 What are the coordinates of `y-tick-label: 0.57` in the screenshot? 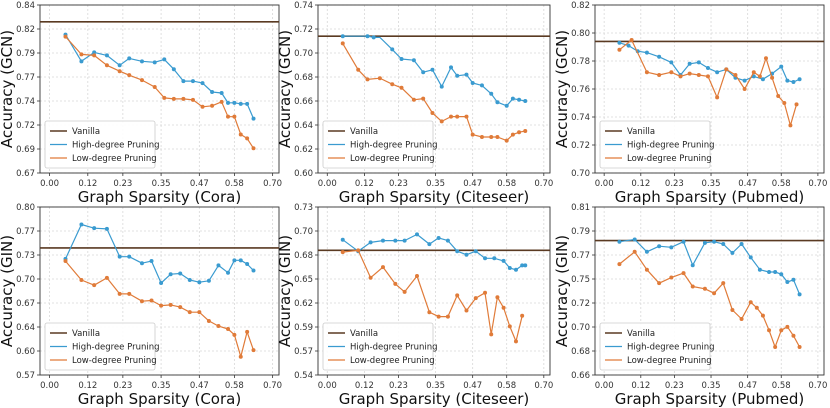 It's located at (25, 376).